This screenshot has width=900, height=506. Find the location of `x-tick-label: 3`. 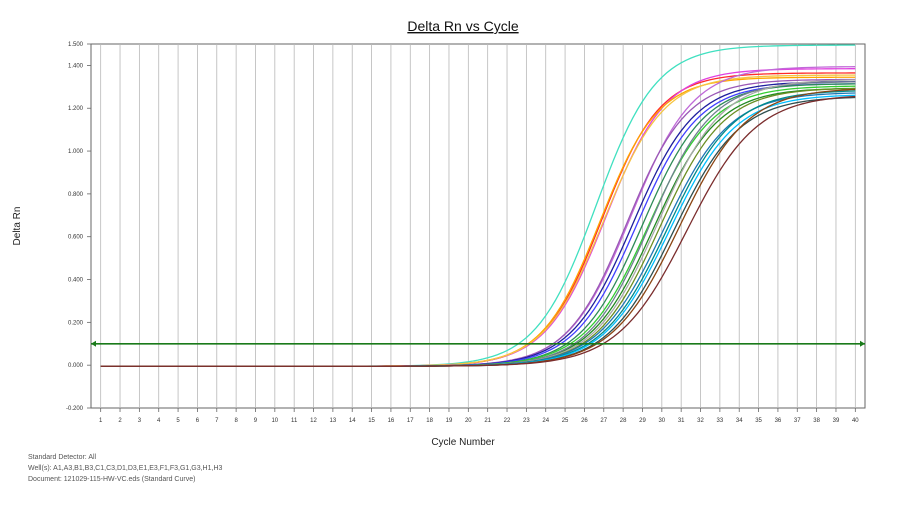

x-tick-label: 3 is located at coordinates (140, 421).